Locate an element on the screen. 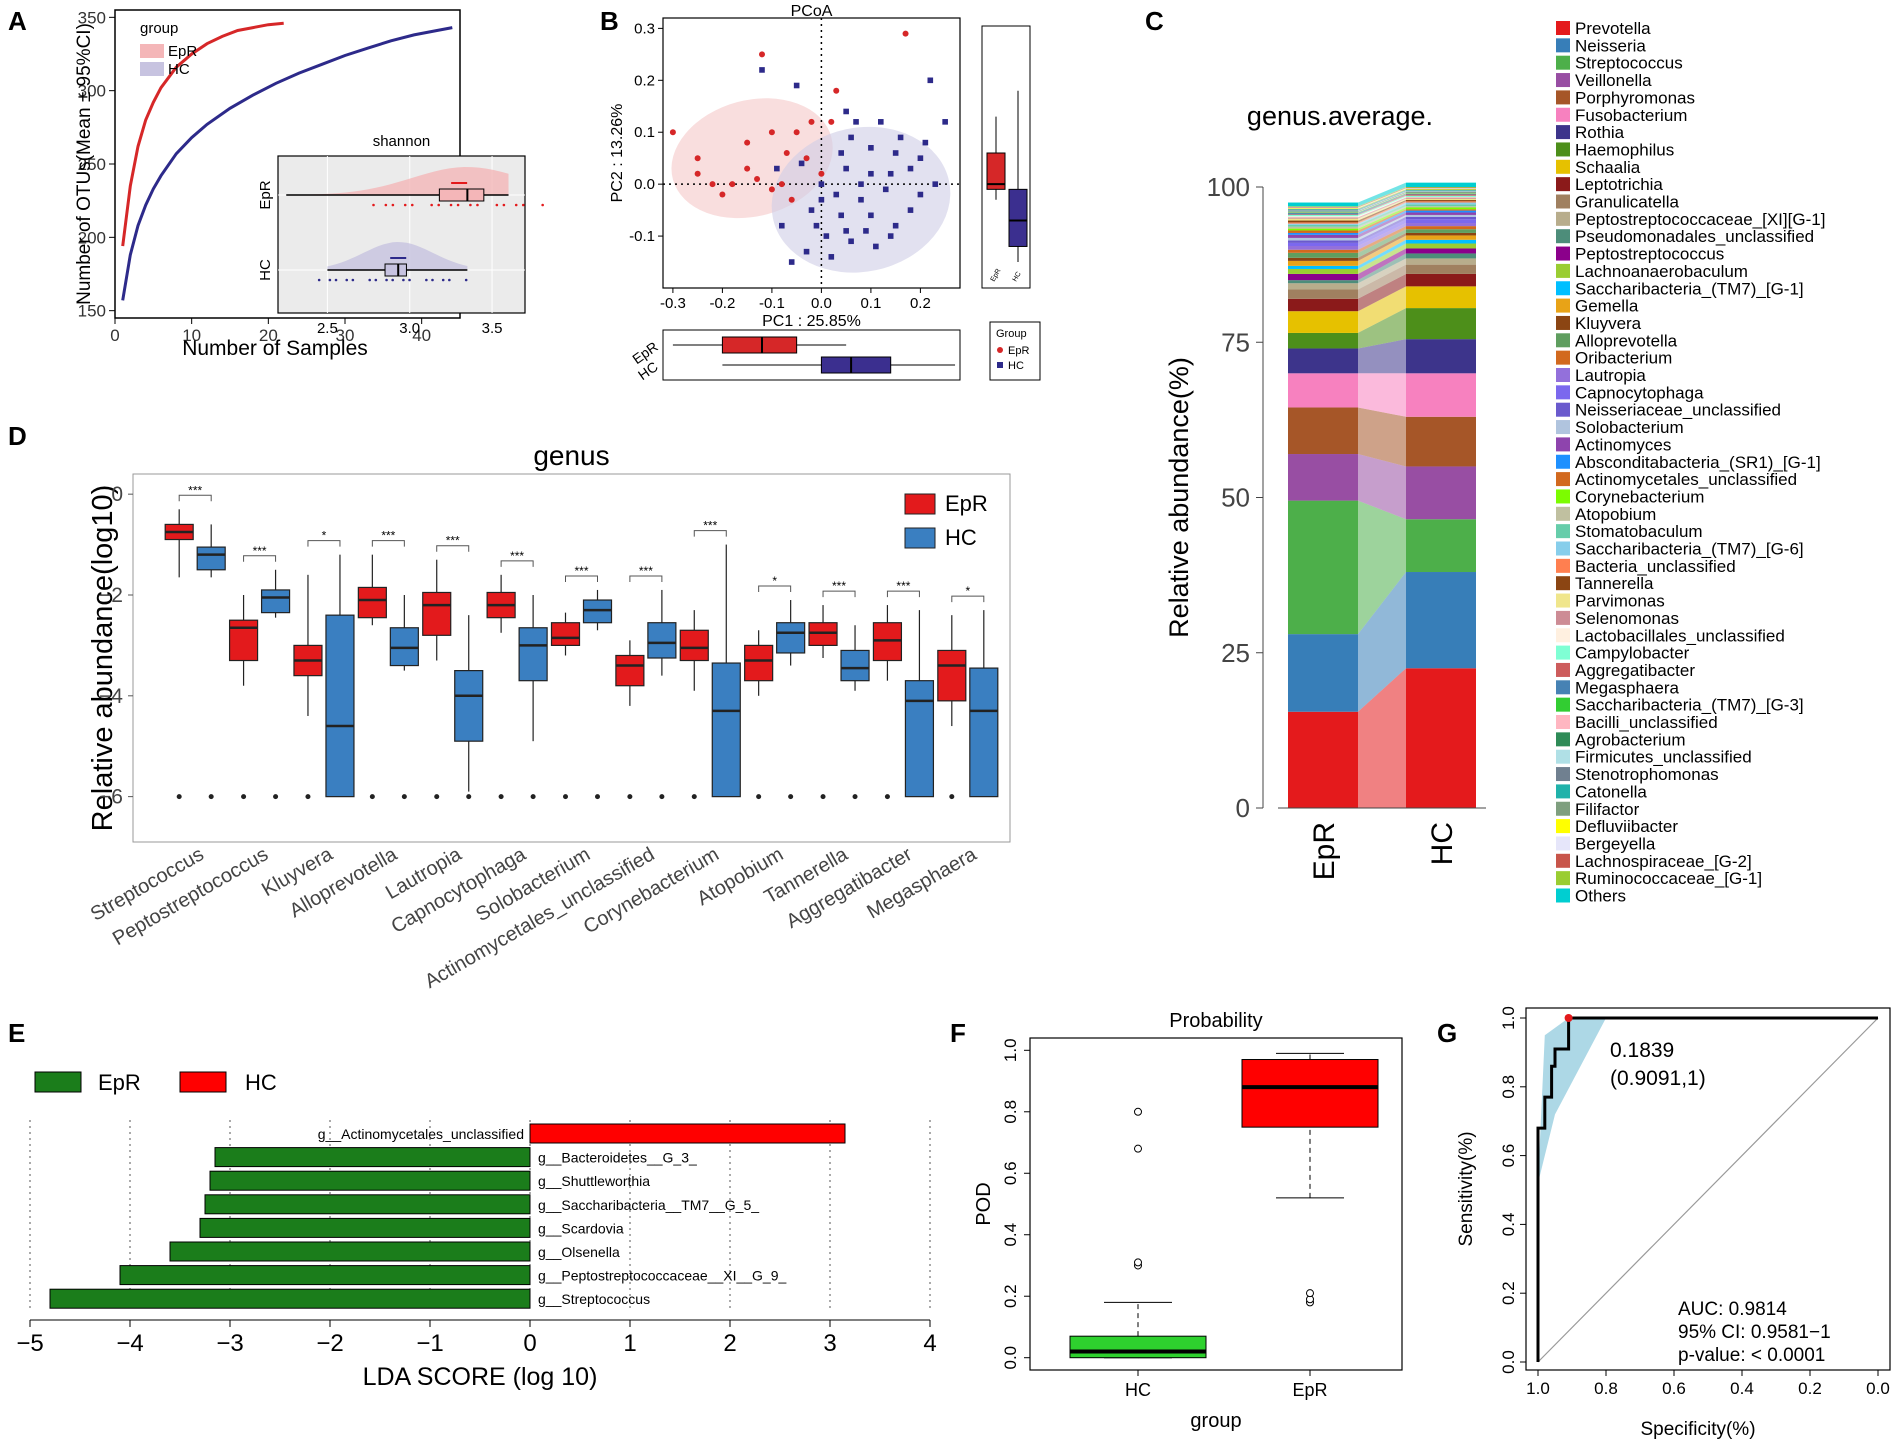 This screenshot has height=1445, width=1902. x-tick-label: -0.3 is located at coordinates (673, 303).